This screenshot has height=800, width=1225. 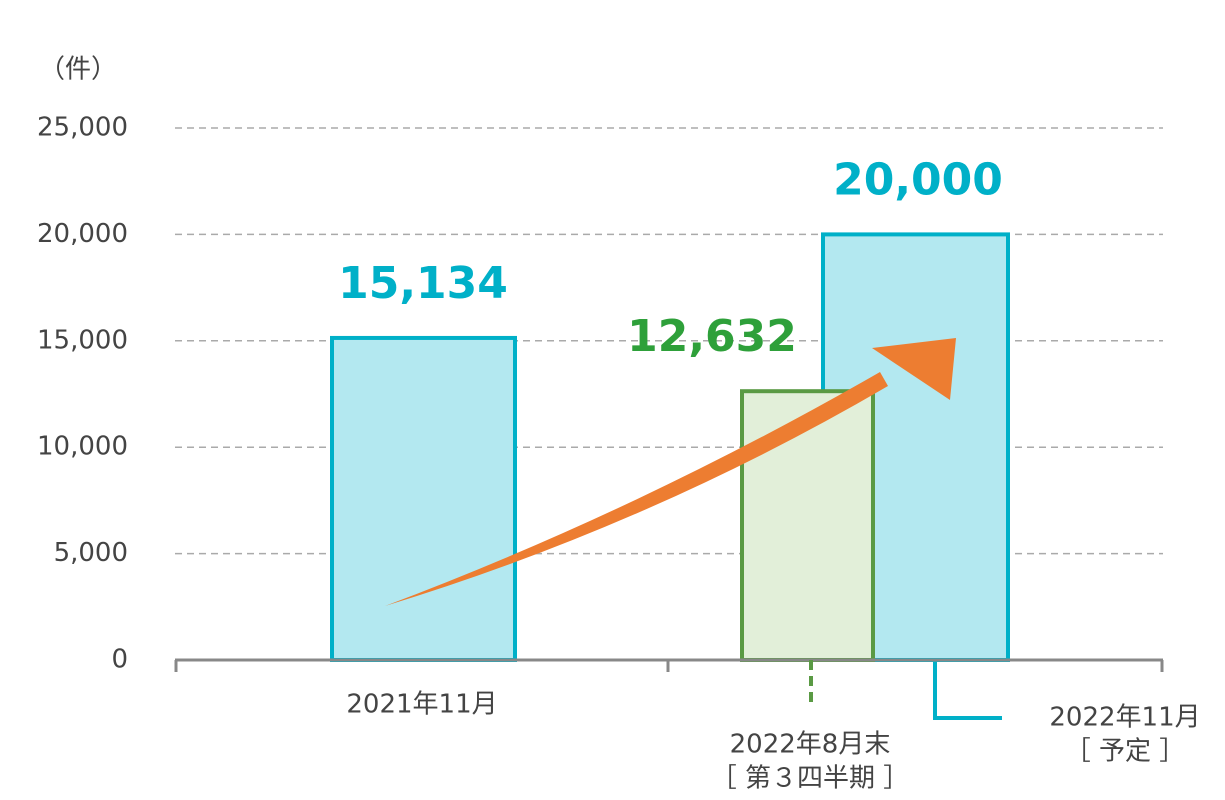 I want to click on x-tick-label: 2021年11月, so click(x=421, y=705).